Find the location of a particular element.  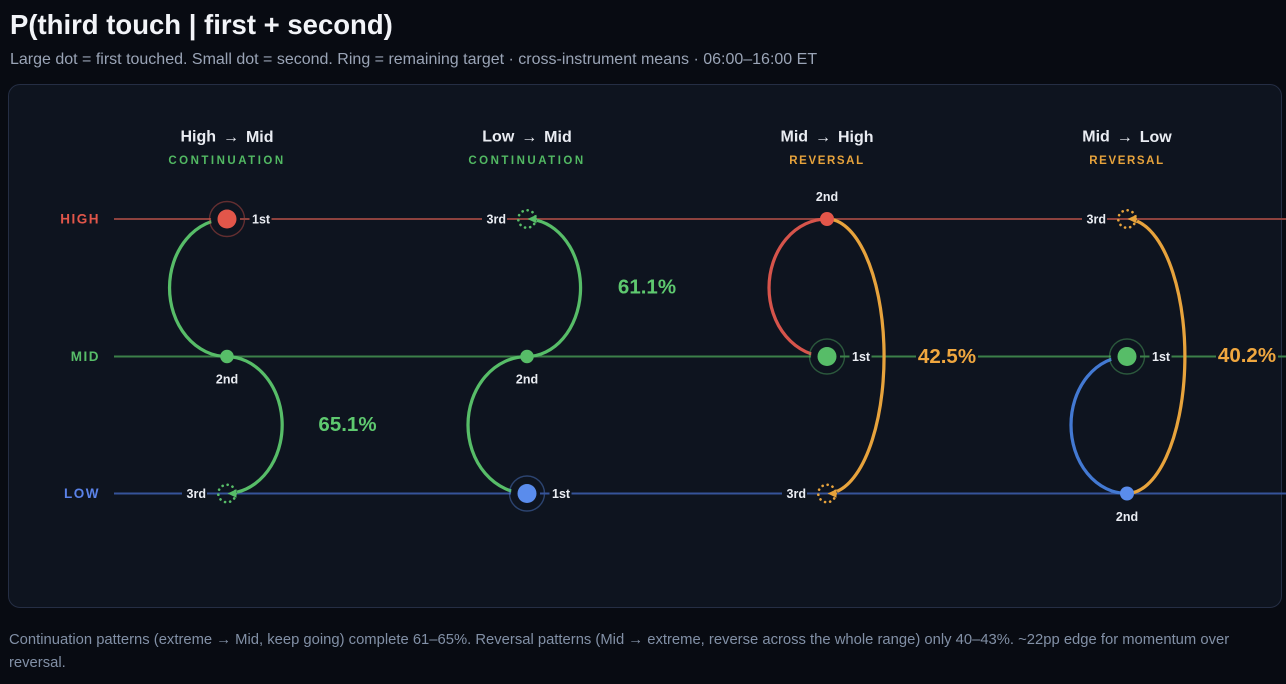

svg-text: Mid → Low is located at coordinates (1127, 137).